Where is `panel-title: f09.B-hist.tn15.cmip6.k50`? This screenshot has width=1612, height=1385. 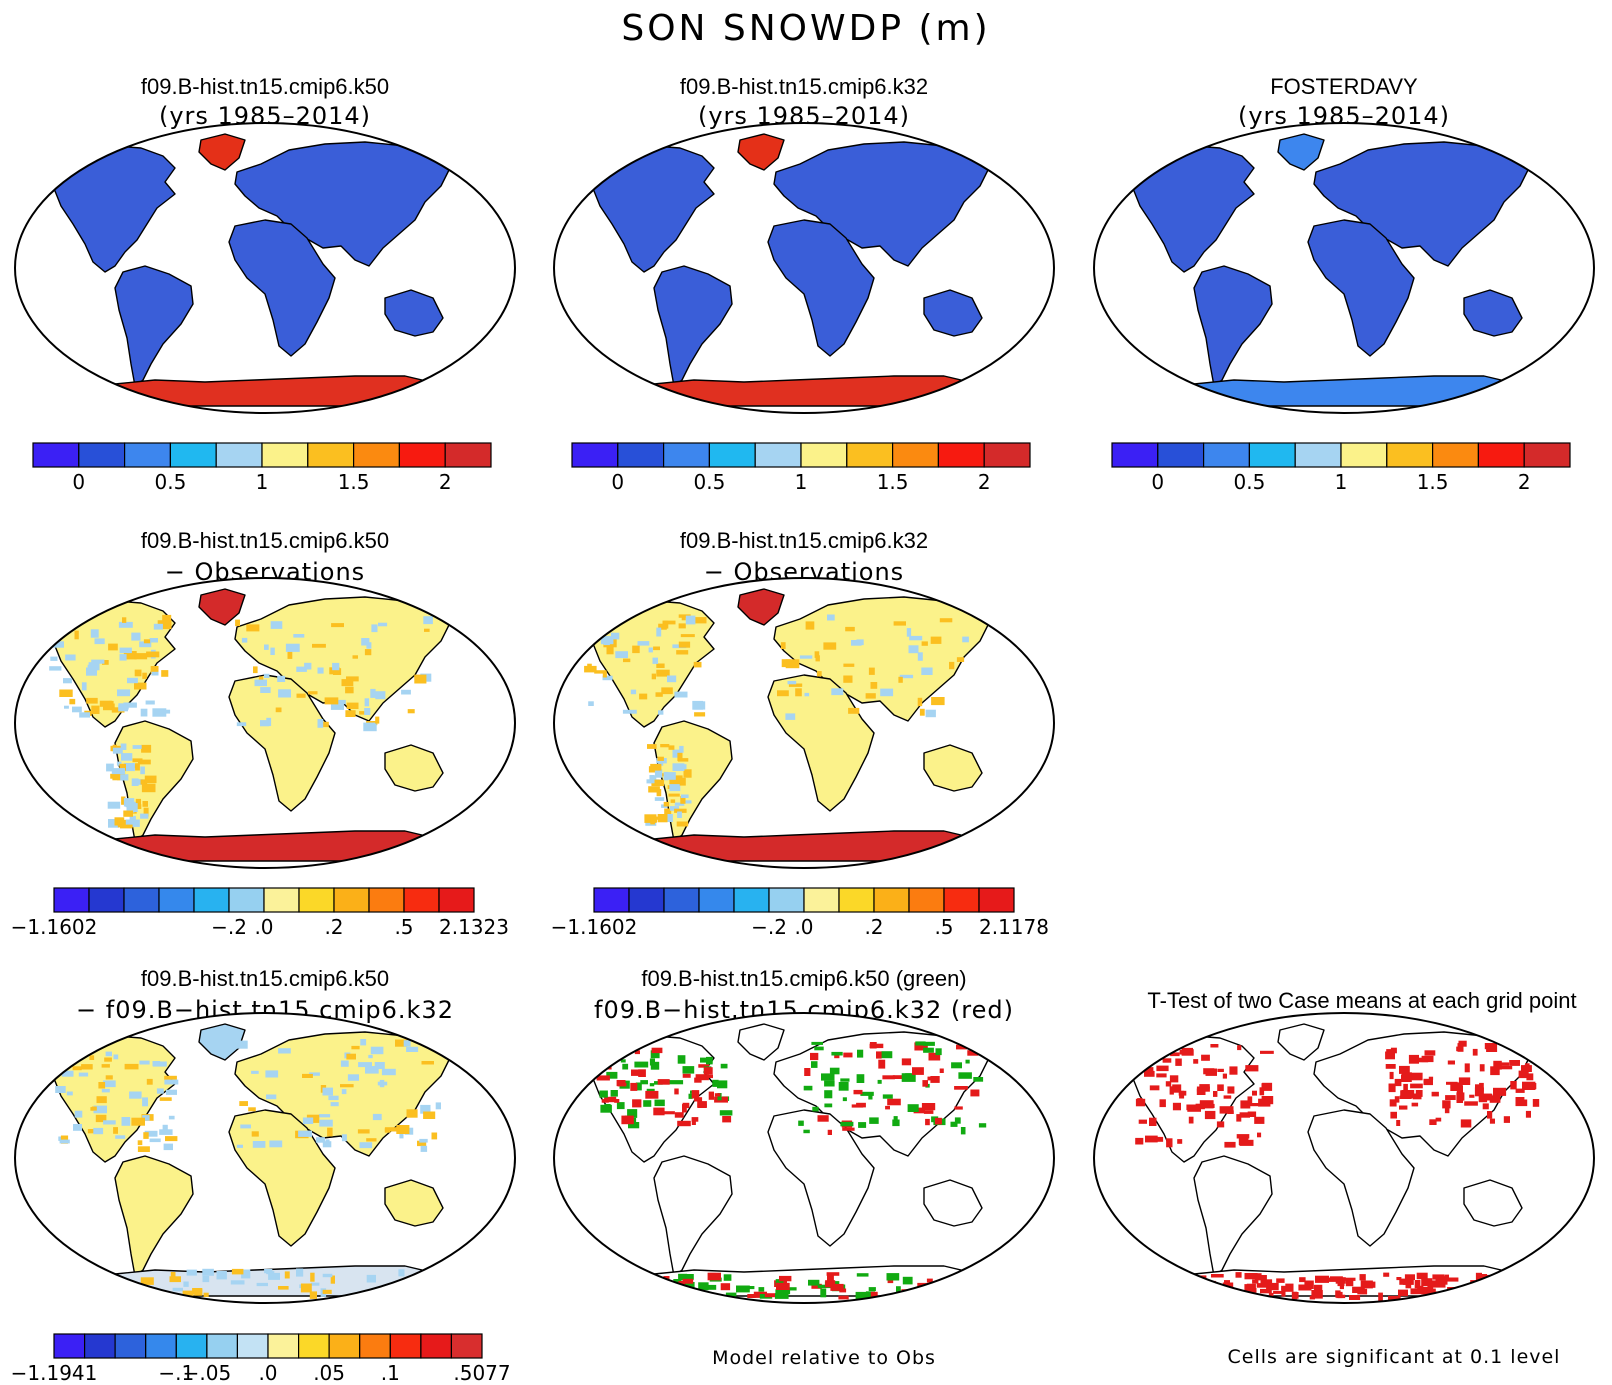
panel-title: f09.B-hist.tn15.cmip6.k50 is located at coordinates (265, 86).